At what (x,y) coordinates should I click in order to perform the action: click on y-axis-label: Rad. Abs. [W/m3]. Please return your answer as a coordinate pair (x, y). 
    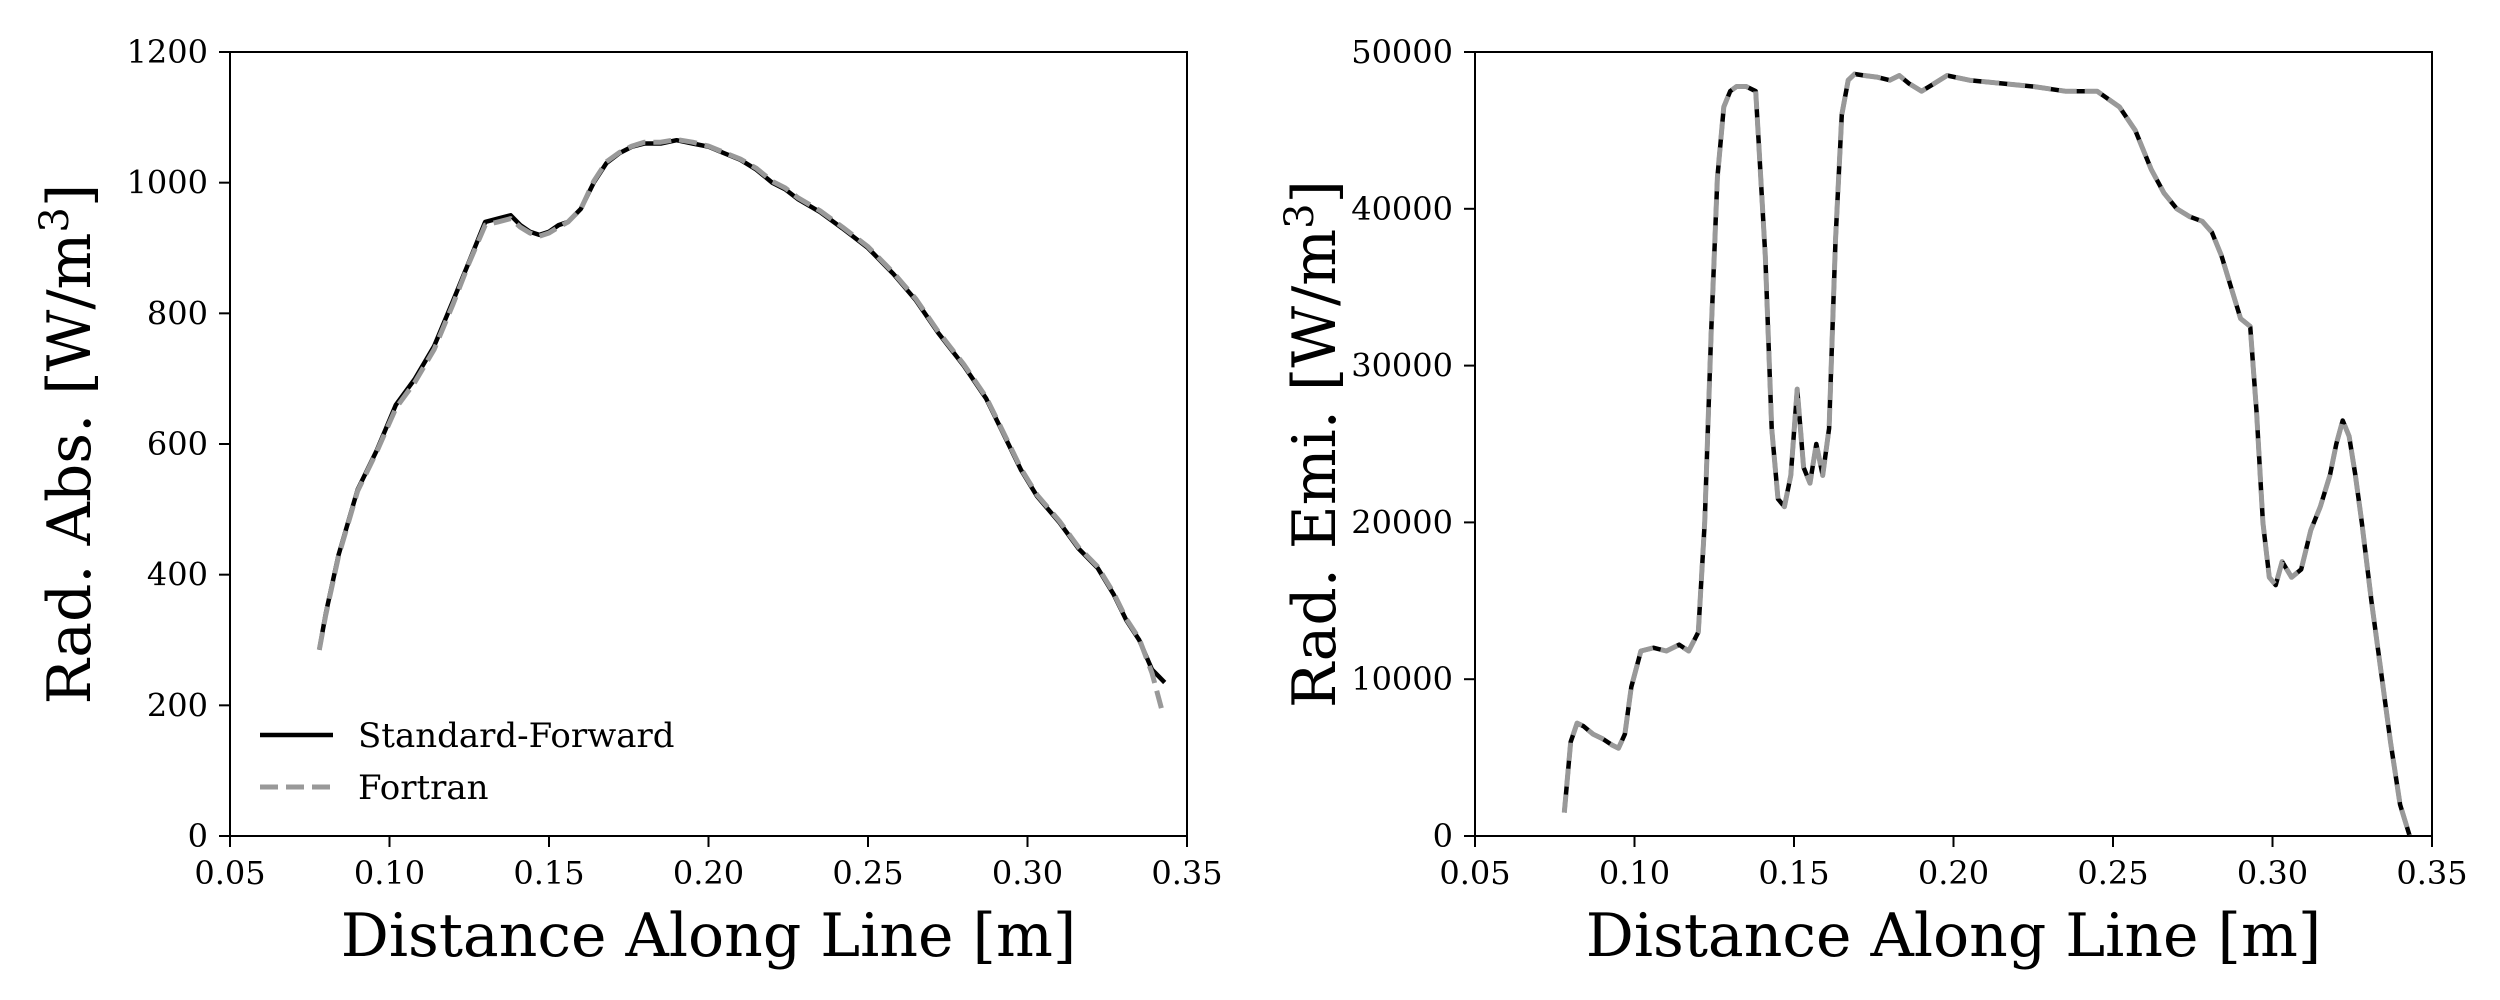
    Looking at the image, I should click on (68, 444).